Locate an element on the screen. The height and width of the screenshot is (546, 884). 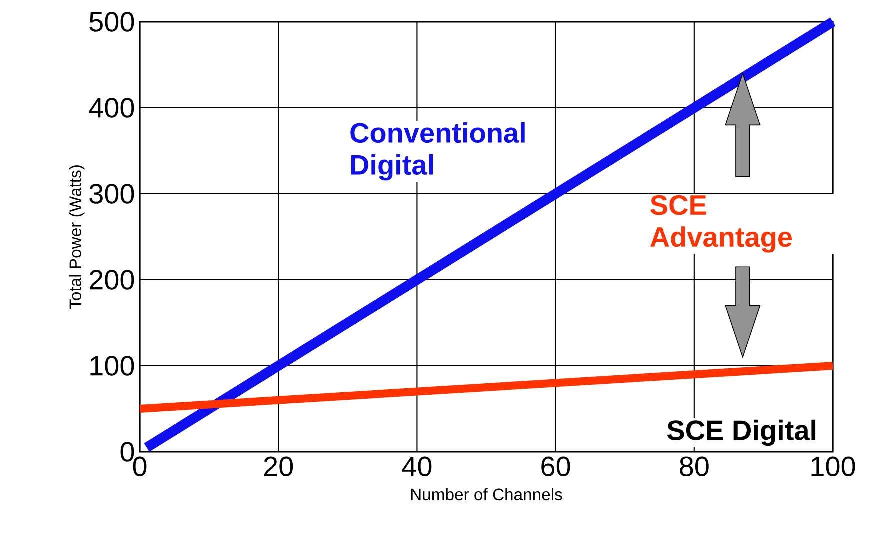
x-tick-label: 0 is located at coordinates (140, 466).